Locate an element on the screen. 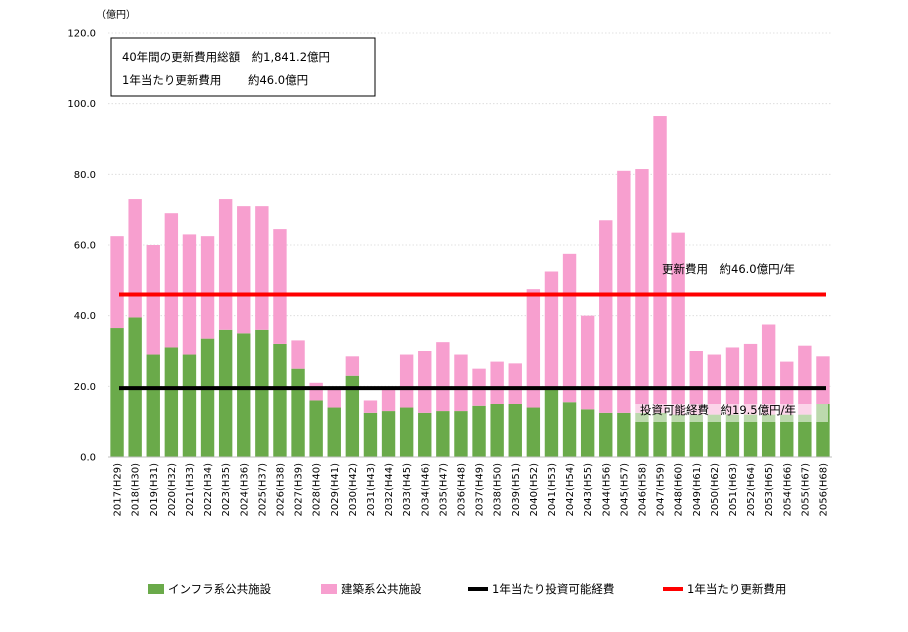  x-tick-label: 2053(H65) is located at coordinates (769, 490).